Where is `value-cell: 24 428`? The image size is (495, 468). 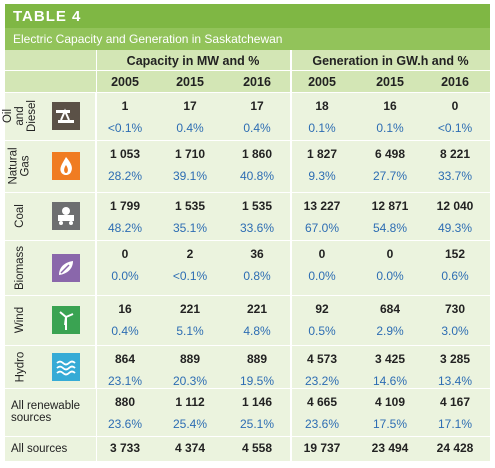 value-cell: 24 428 is located at coordinates (455, 448).